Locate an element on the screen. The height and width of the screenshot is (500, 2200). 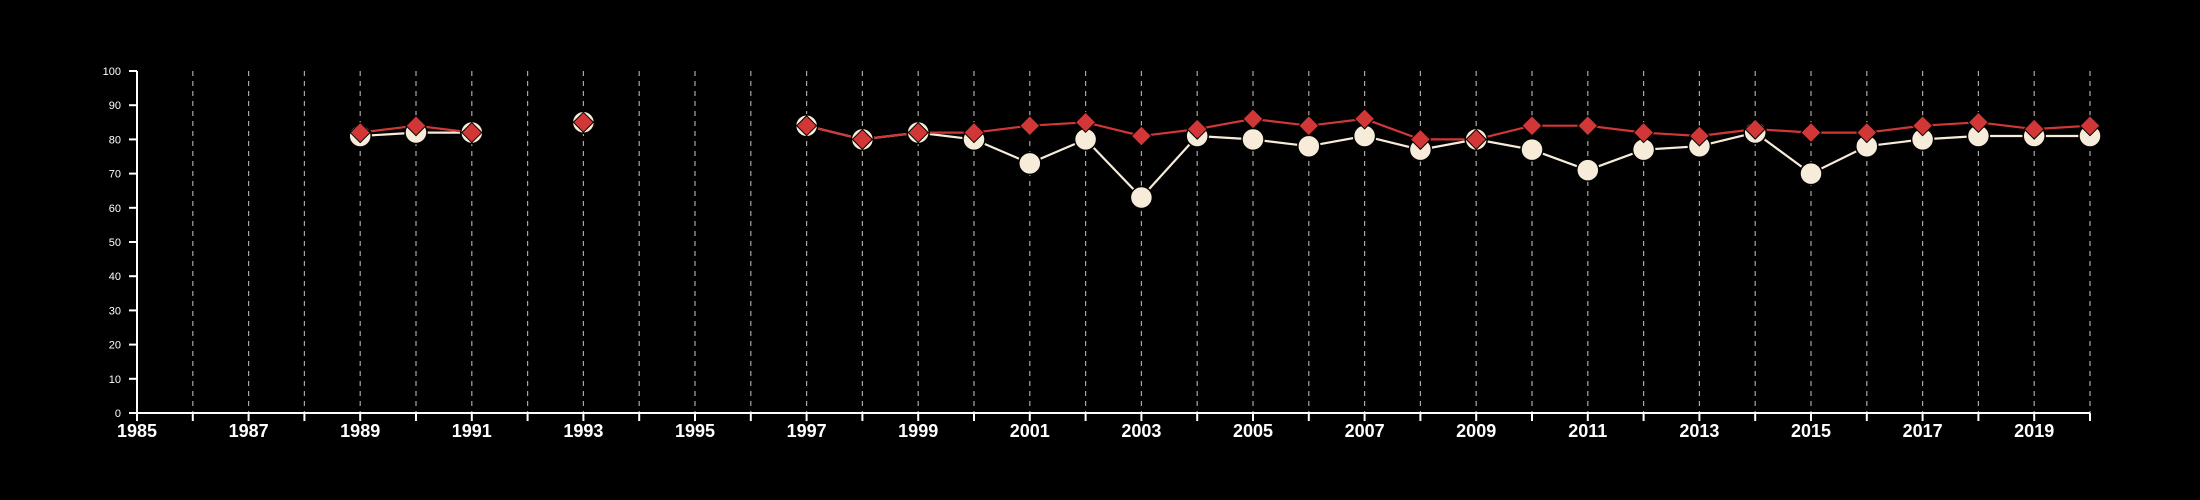
diamond-marker-2007 is located at coordinates (1364, 119).